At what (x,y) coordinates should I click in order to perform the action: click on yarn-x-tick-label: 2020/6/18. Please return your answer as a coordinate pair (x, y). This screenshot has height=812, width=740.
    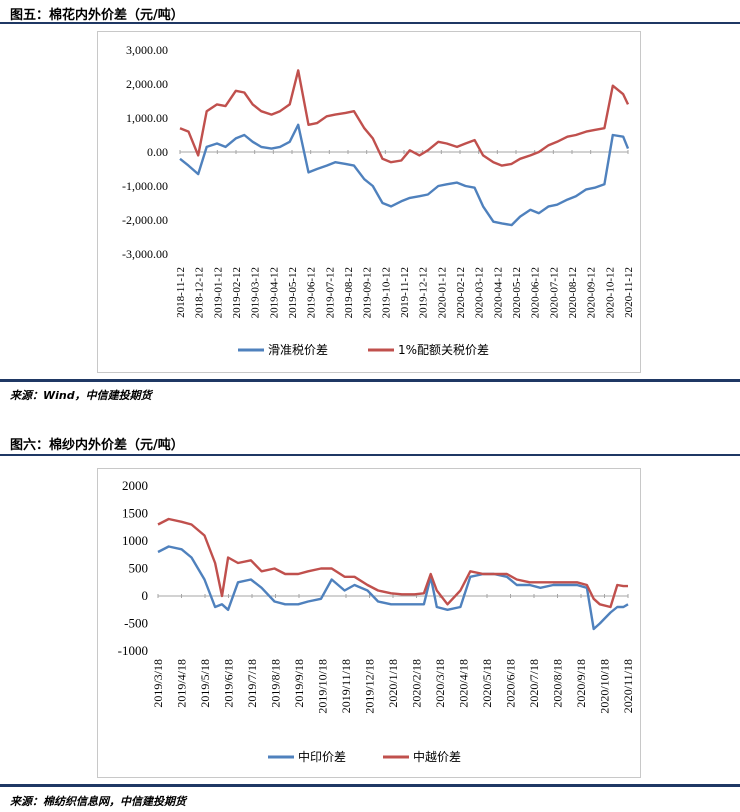
    Looking at the image, I should click on (511, 683).